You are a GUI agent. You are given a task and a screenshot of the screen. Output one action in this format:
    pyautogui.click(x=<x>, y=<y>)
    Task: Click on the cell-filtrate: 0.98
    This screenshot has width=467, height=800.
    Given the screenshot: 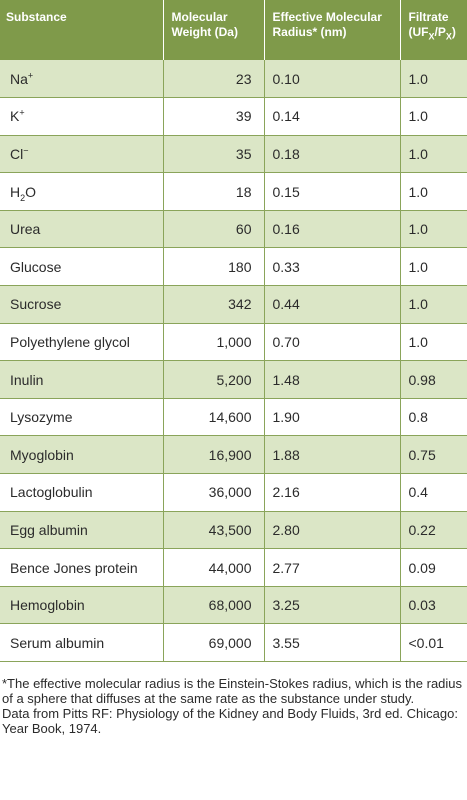 What is the action you would take?
    pyautogui.click(x=433, y=379)
    